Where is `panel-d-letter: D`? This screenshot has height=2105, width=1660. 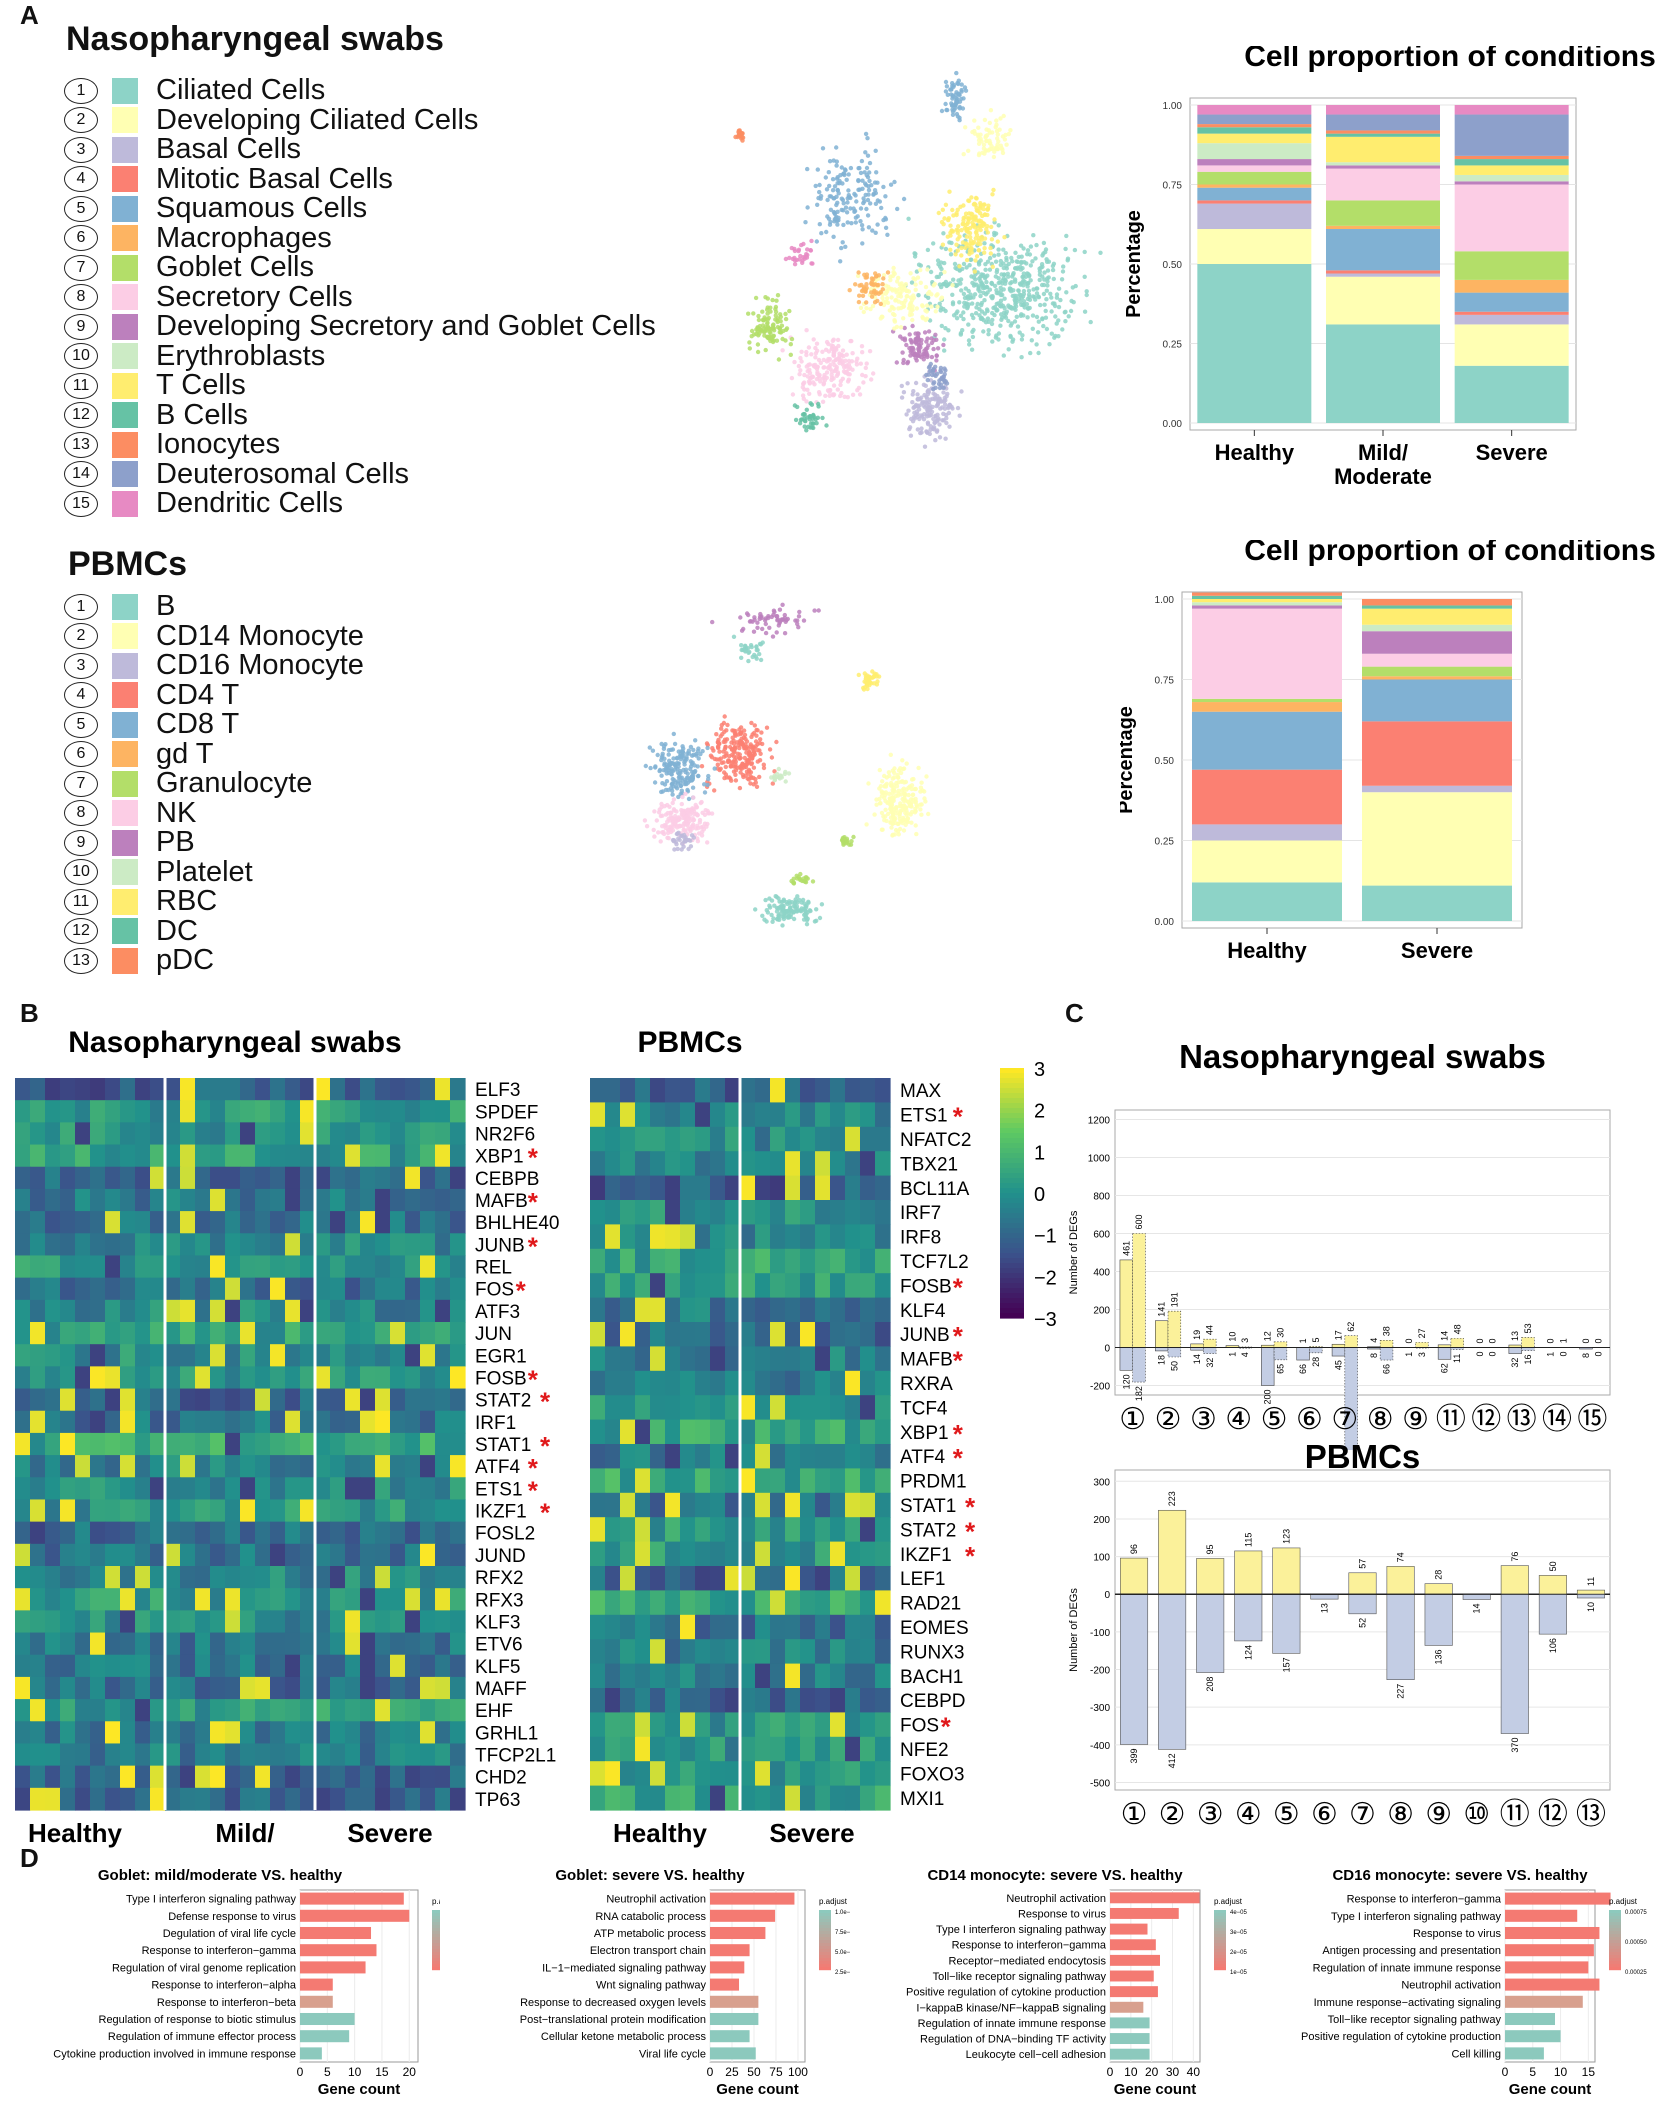 panel-d-letter: D is located at coordinates (29, 1858).